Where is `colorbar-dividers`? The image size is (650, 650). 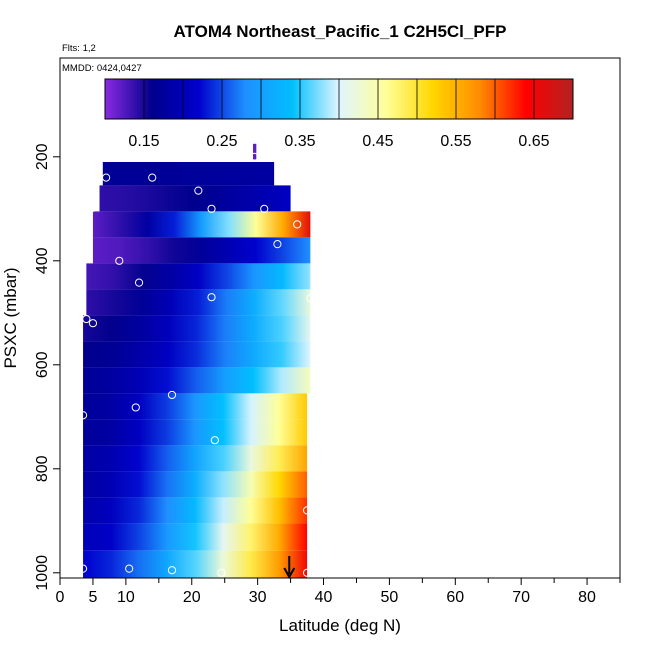 colorbar-dividers is located at coordinates (339, 99).